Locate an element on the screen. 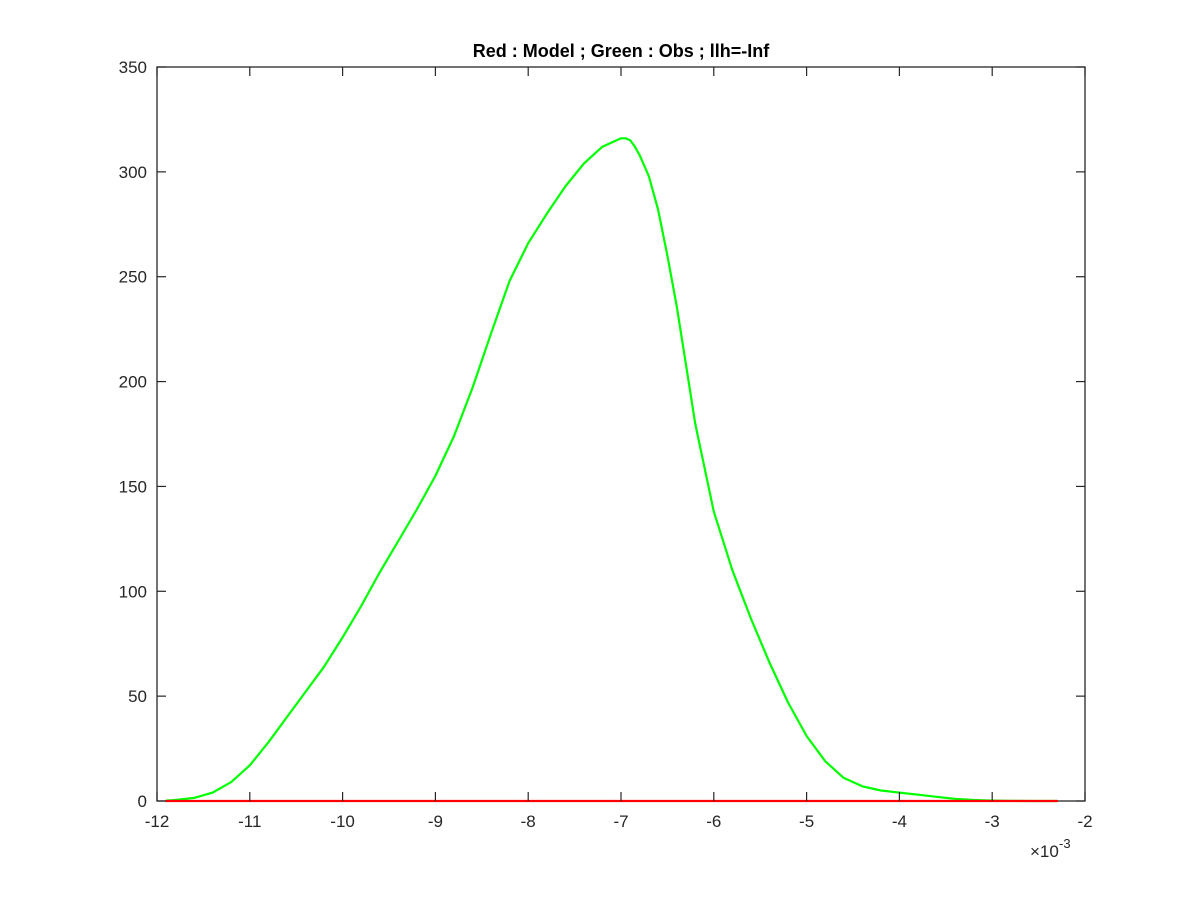  x-tick-label: -6 is located at coordinates (713, 821).